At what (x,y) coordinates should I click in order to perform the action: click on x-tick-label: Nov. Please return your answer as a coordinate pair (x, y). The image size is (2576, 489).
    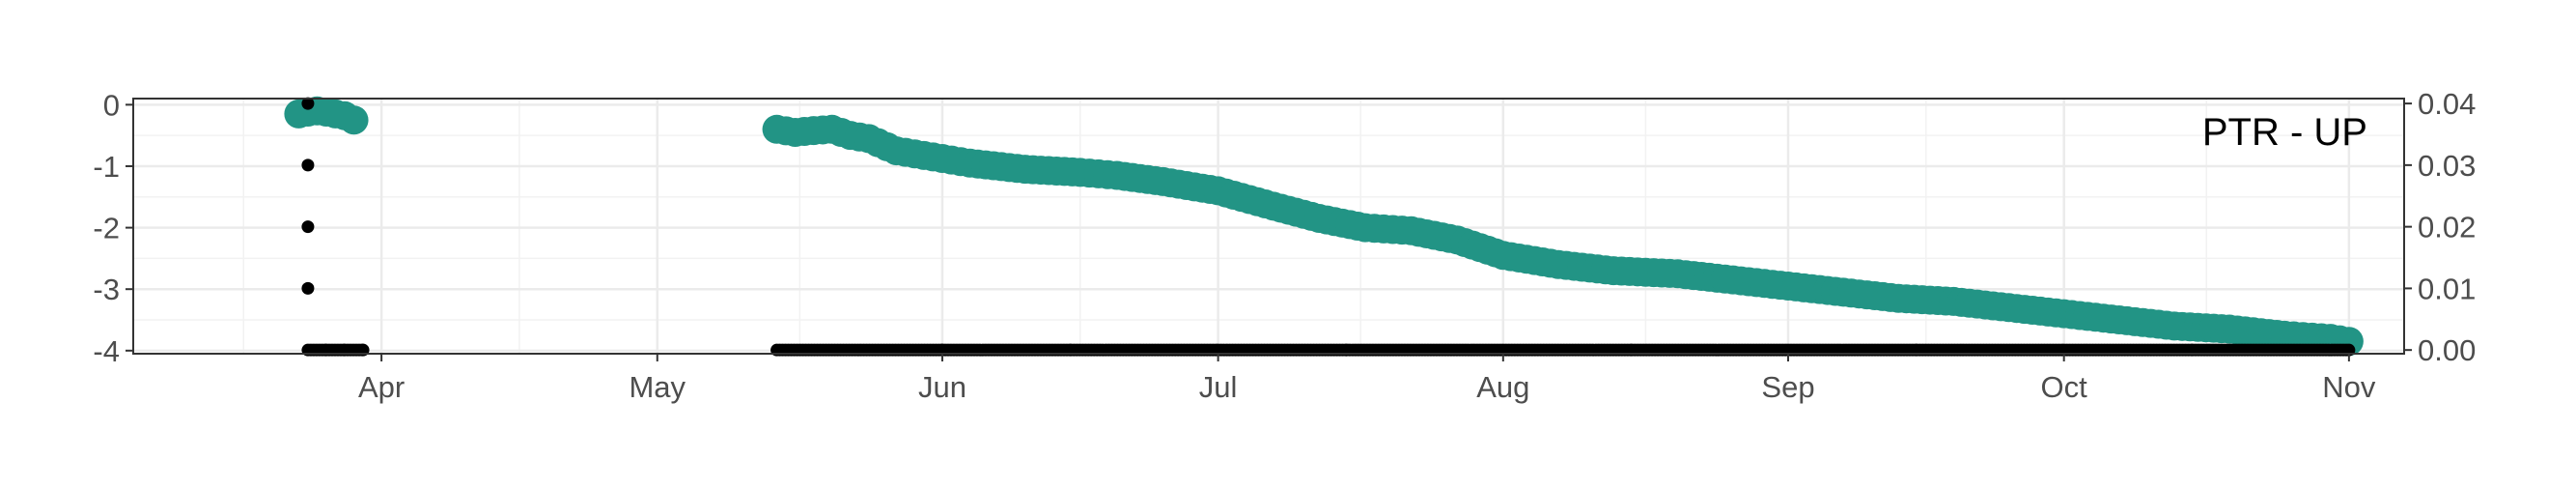
    Looking at the image, I should click on (2349, 387).